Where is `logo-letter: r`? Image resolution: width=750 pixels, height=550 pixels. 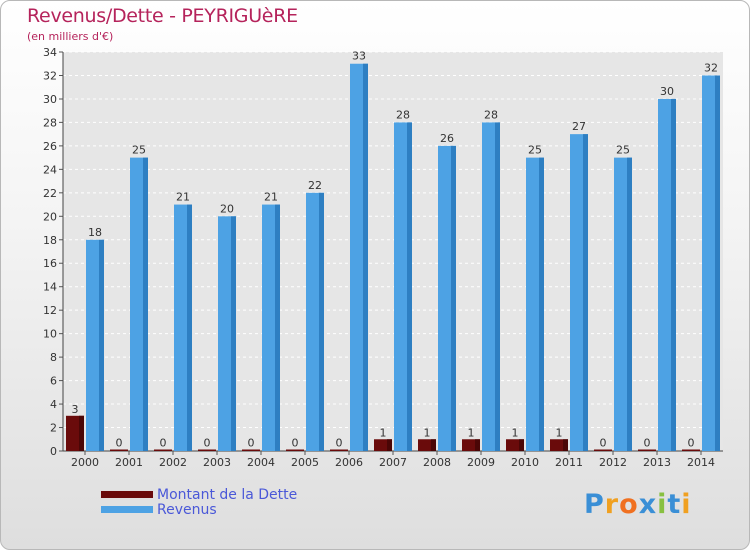 logo-letter: r is located at coordinates (612, 504).